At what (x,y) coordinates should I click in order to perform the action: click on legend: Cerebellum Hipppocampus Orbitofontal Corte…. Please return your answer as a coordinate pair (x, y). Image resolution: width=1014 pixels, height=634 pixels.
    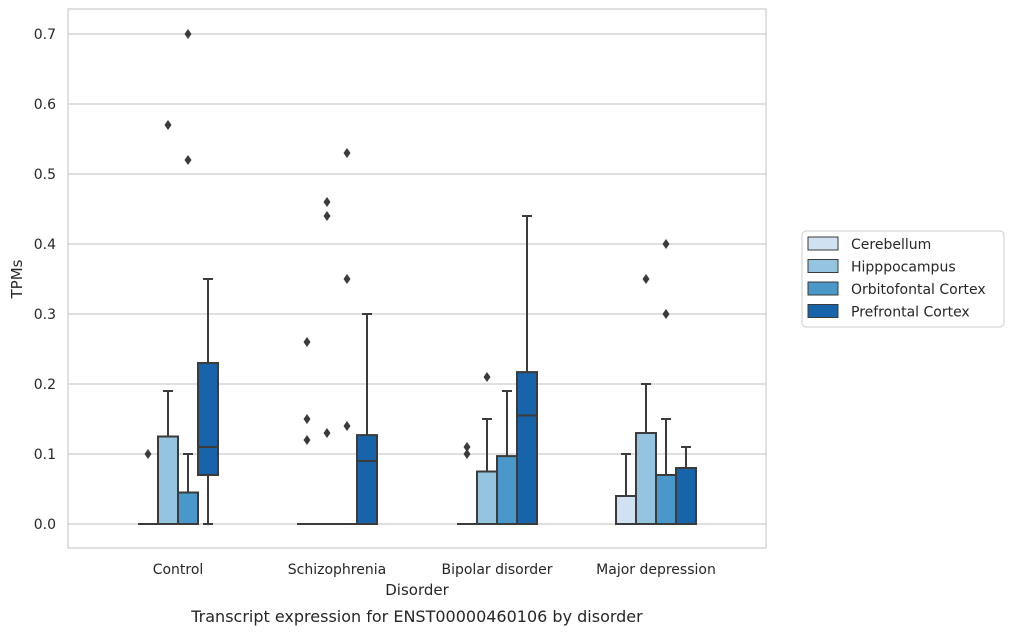
    Looking at the image, I should click on (903, 279).